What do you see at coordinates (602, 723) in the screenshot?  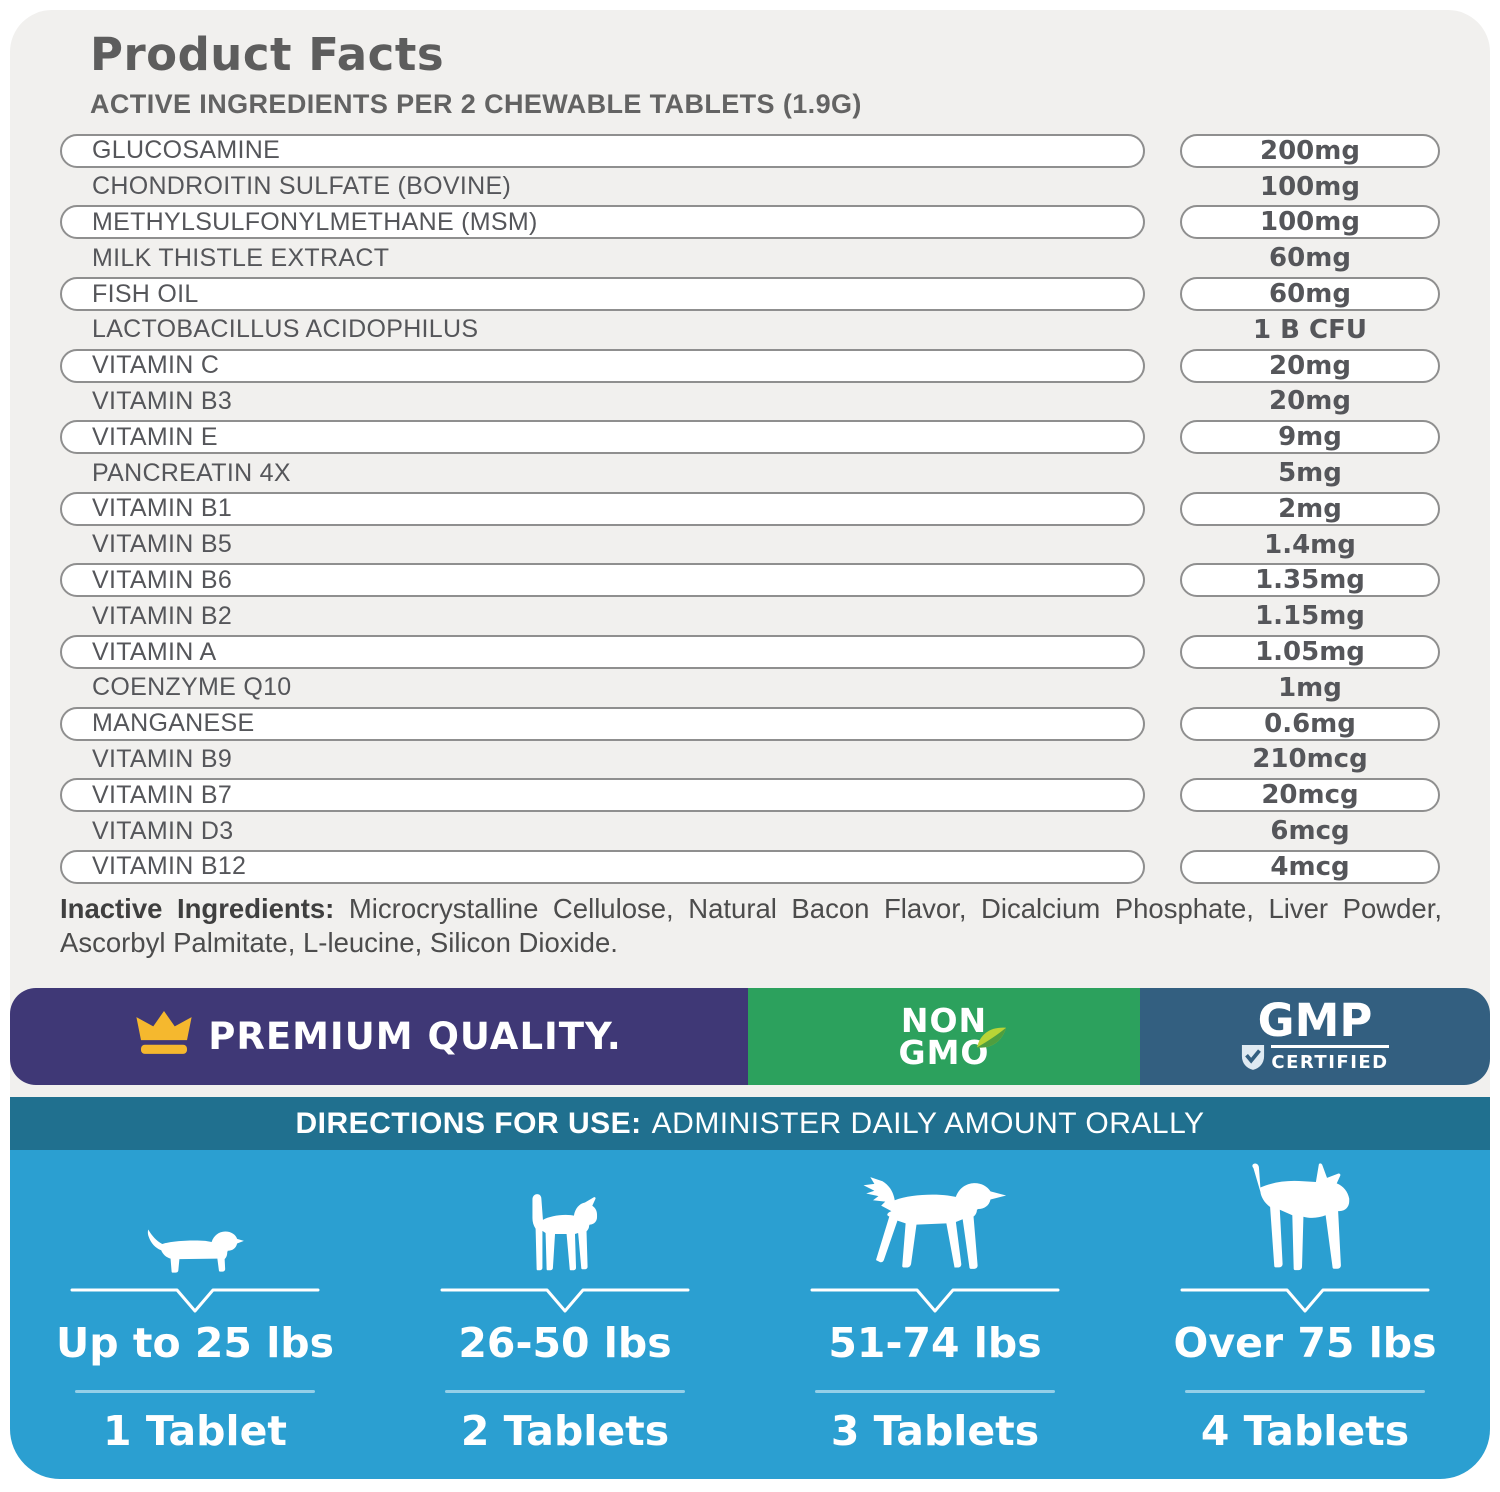 I see `ingredient-pill: MANGANESE` at bounding box center [602, 723].